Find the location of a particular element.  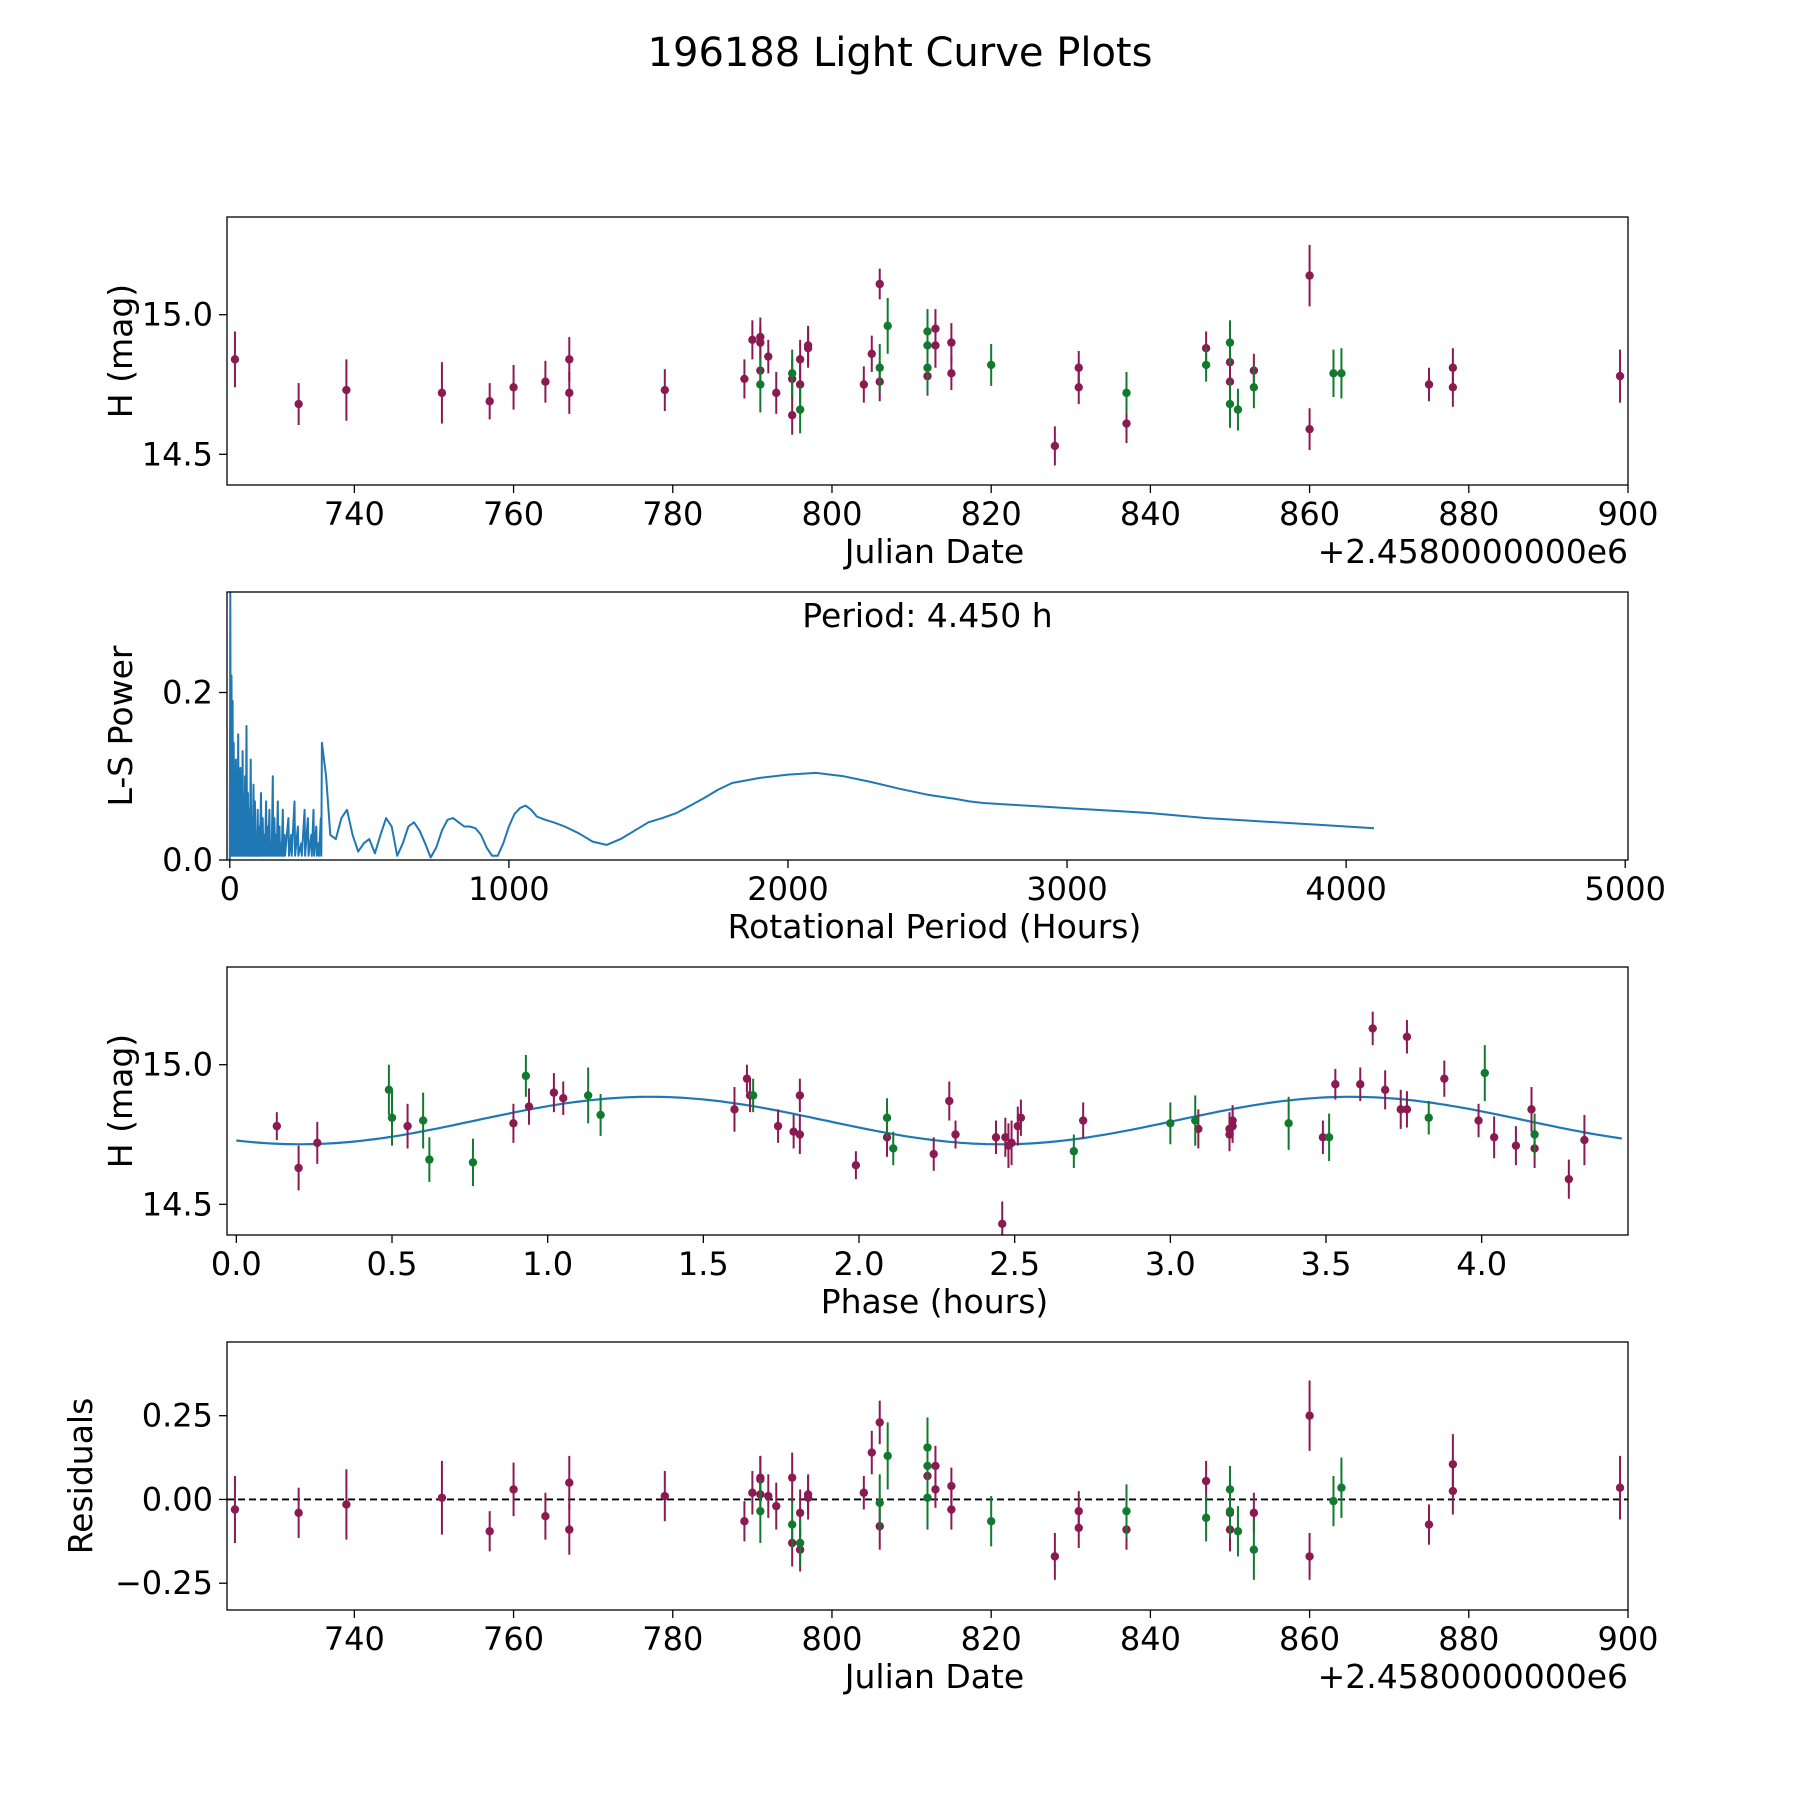

x-tick-label: 840 is located at coordinates (1150, 1639).